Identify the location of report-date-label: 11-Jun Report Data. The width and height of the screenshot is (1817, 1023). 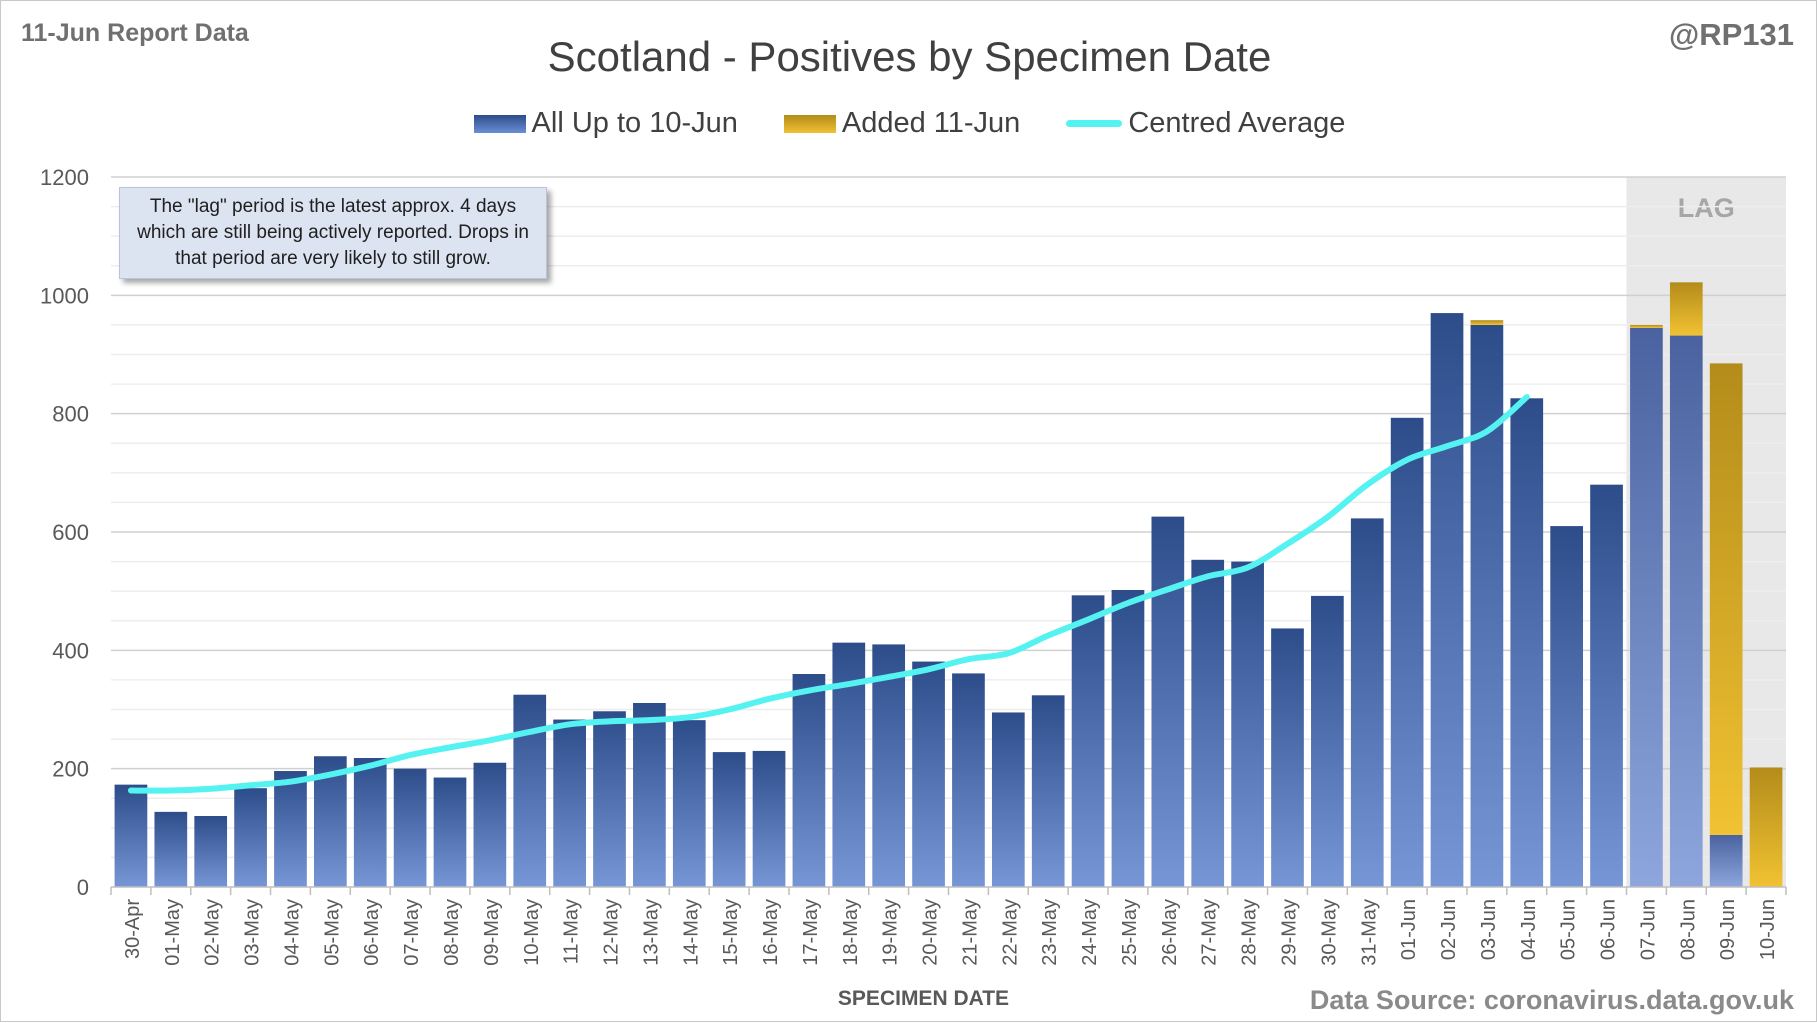
(135, 33).